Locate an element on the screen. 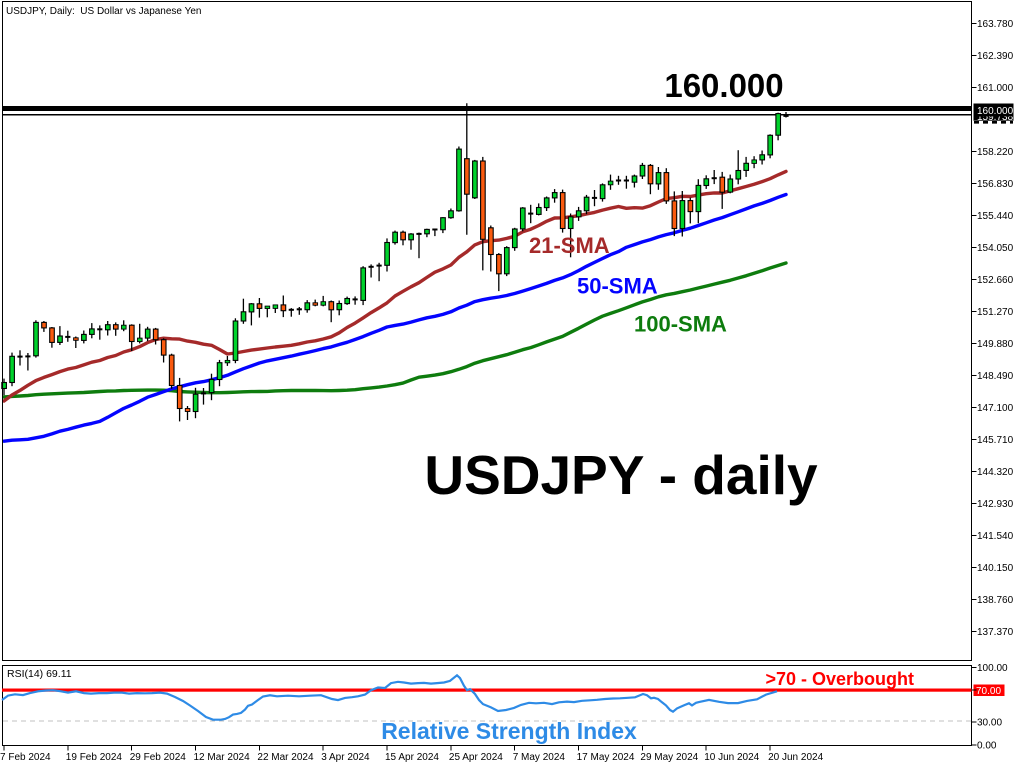 The height and width of the screenshot is (768, 1024). svg-text: 100.00 is located at coordinates (992, 668).